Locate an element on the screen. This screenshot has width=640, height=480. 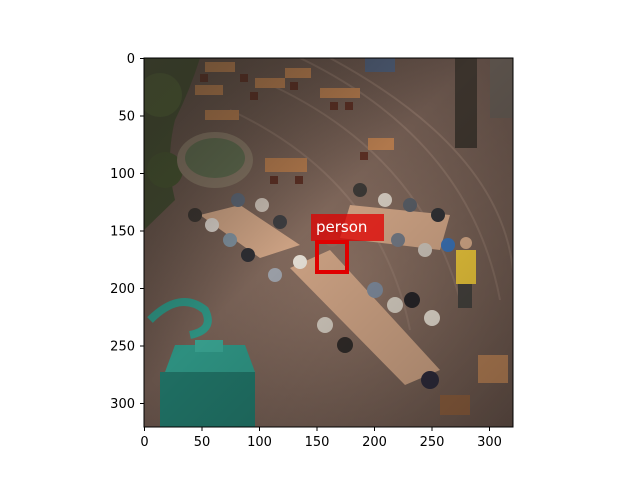
x-tick-label: 200 is located at coordinates (374, 442).